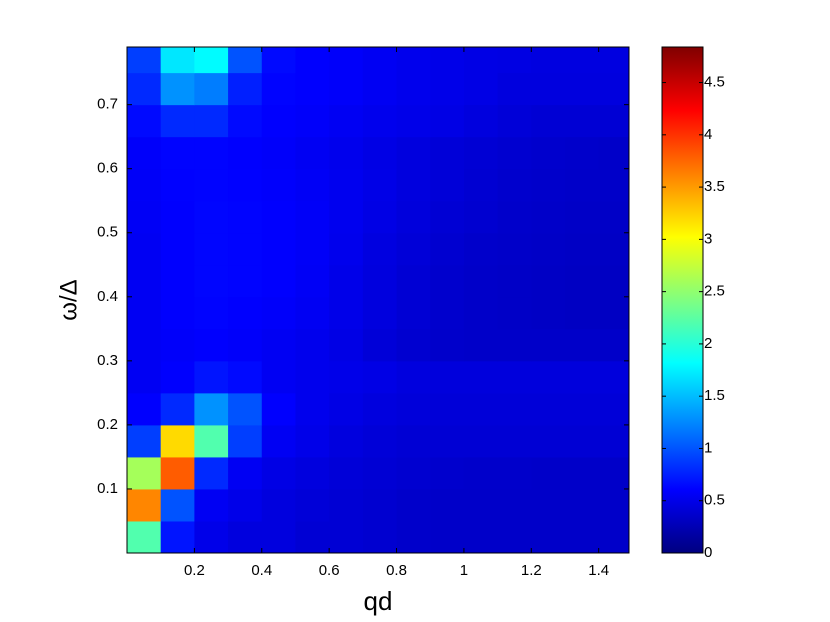 This screenshot has width=830, height=622. What do you see at coordinates (708, 343) in the screenshot?
I see `colorbar-tick-label: 2` at bounding box center [708, 343].